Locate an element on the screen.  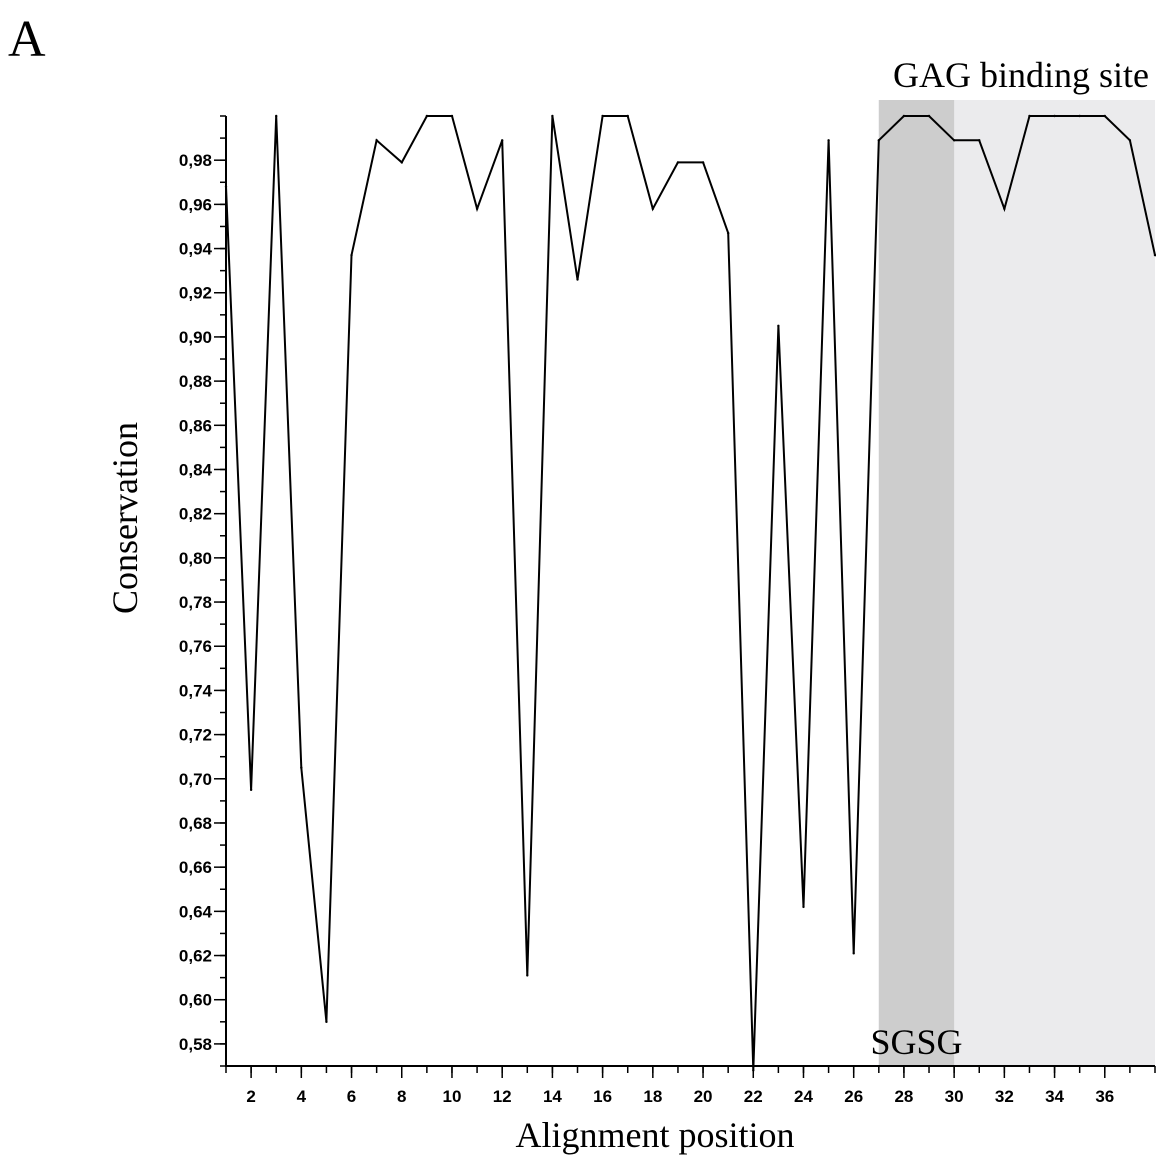
x-tick-label: 4 is located at coordinates (302, 1096).